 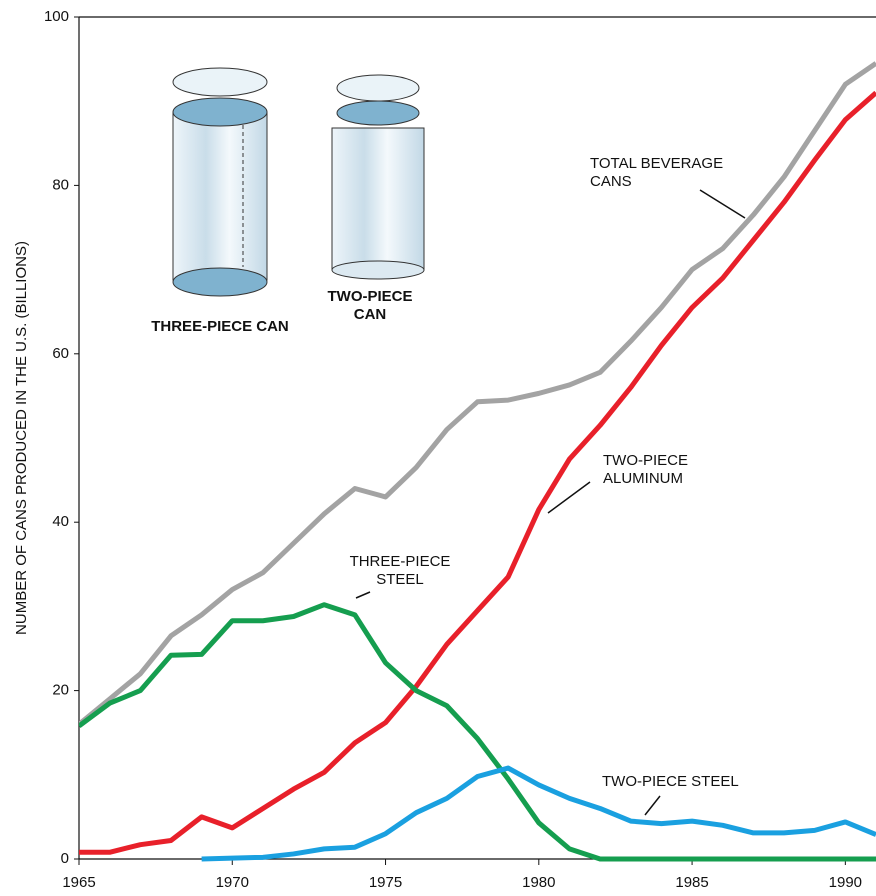 I want to click on x-tick-label: 1985, so click(x=691, y=882).